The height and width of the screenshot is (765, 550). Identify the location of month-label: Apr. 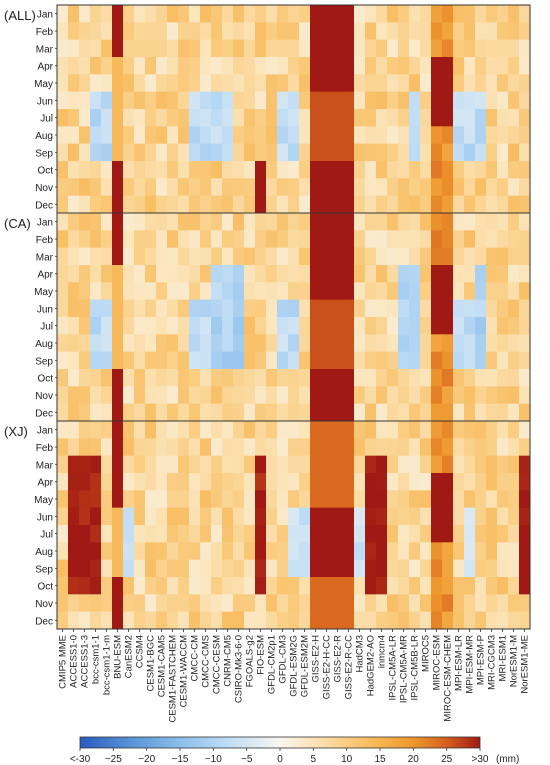
(45, 67).